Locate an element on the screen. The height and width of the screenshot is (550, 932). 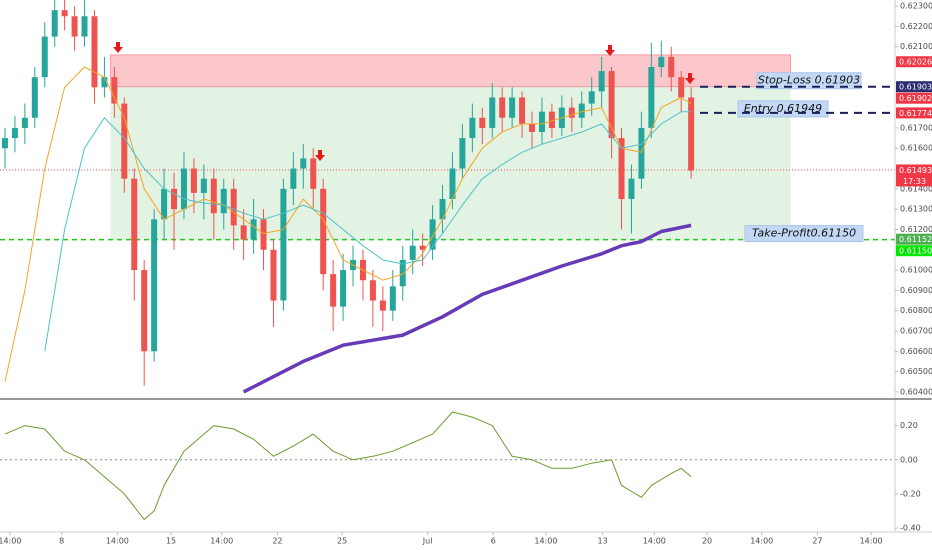
price-label: 0.61774 is located at coordinates (915, 113).